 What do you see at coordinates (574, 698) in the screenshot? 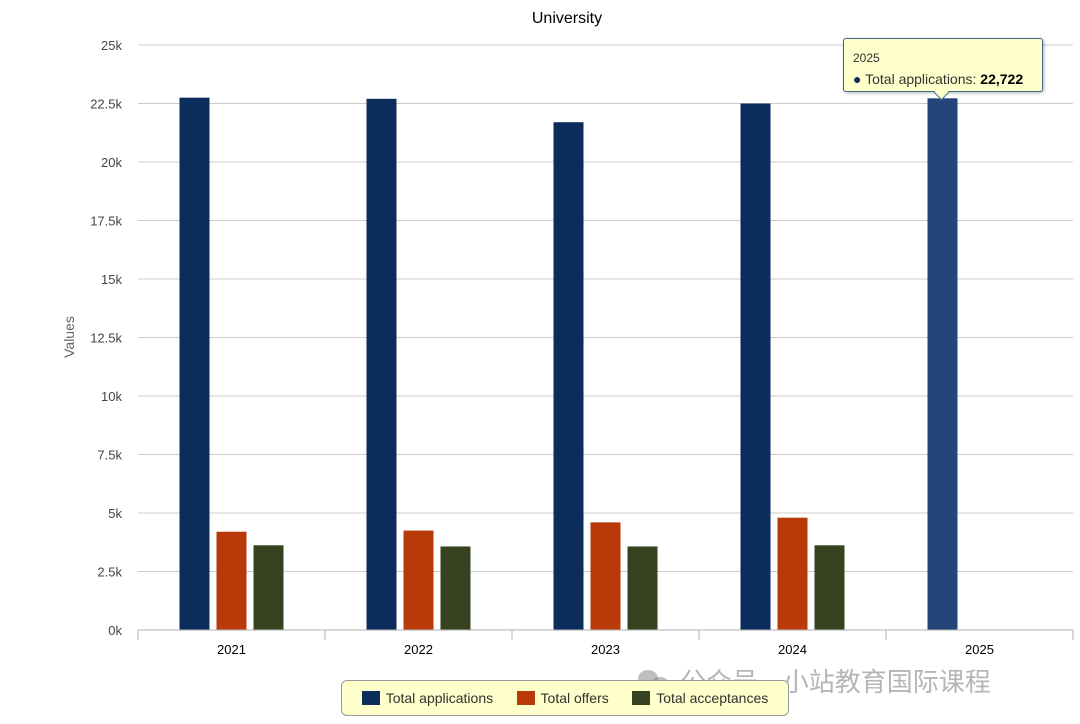
I see `legend-label: Total offers` at bounding box center [574, 698].